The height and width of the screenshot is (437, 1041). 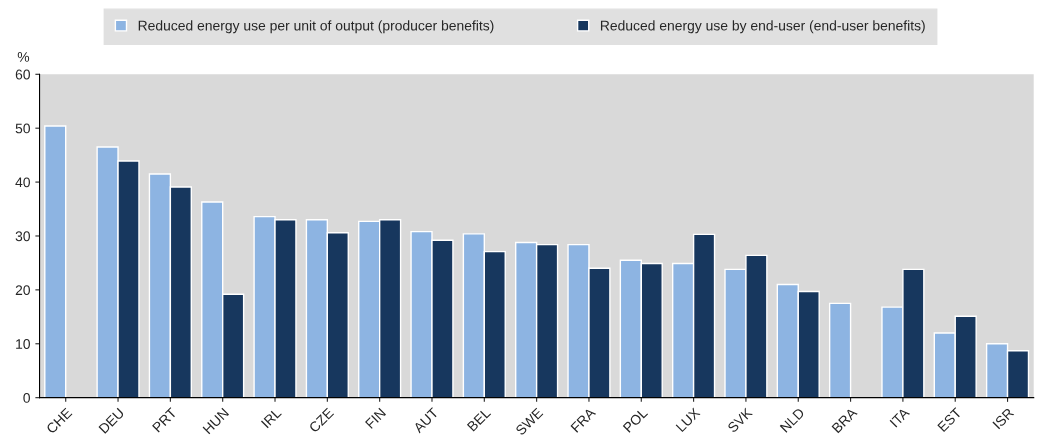 I want to click on x-tick-label: BRA, so click(x=844, y=420).